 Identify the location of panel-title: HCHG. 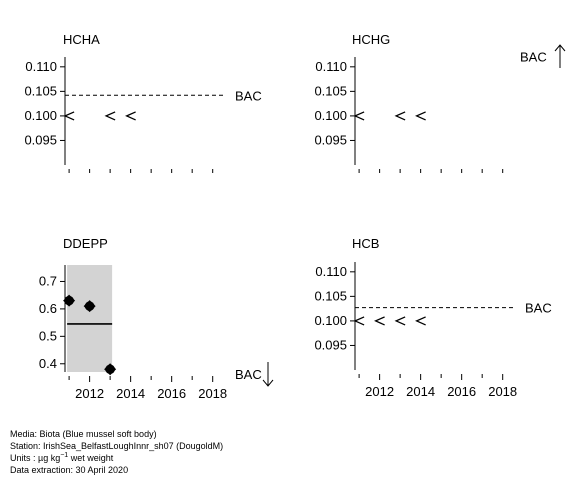
(371, 39).